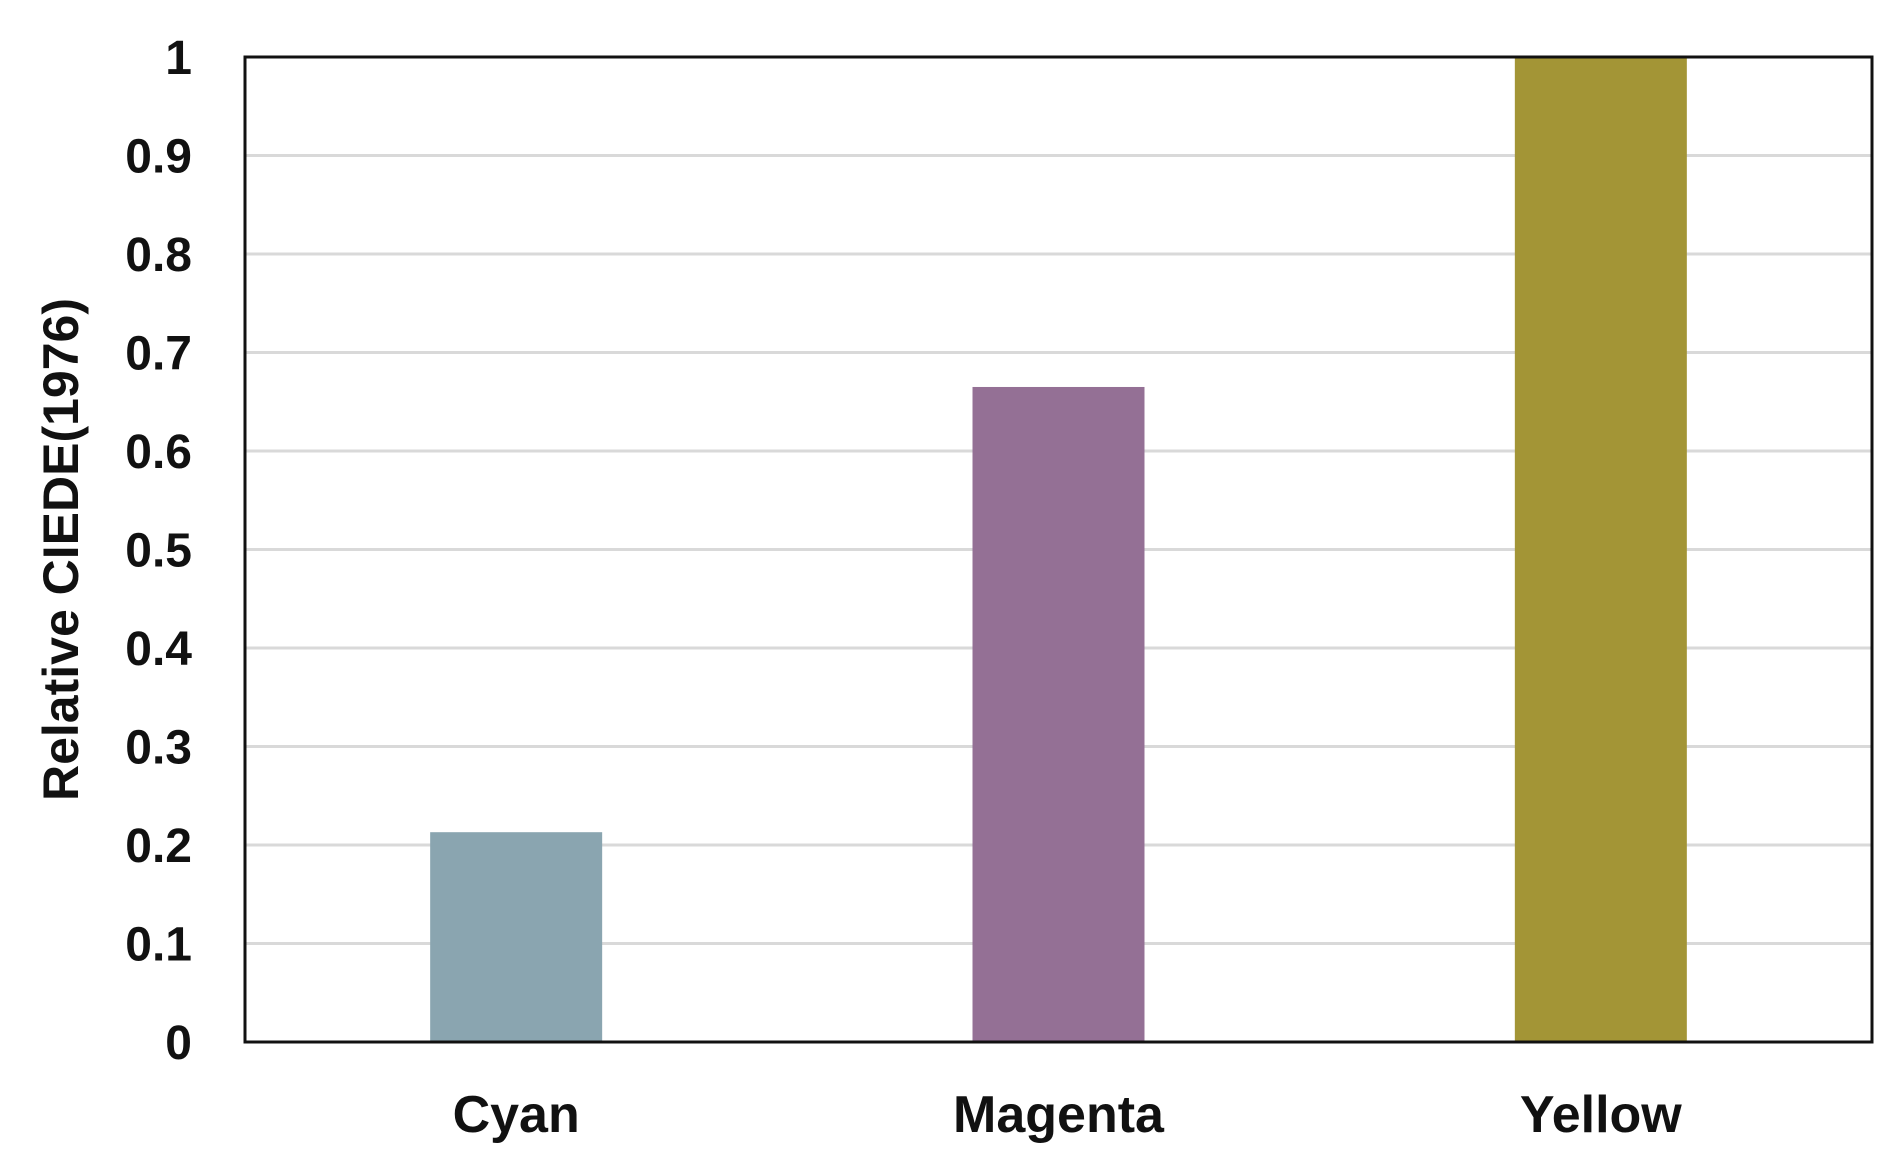  I want to click on y-tick-label: 0.5, so click(158, 551).